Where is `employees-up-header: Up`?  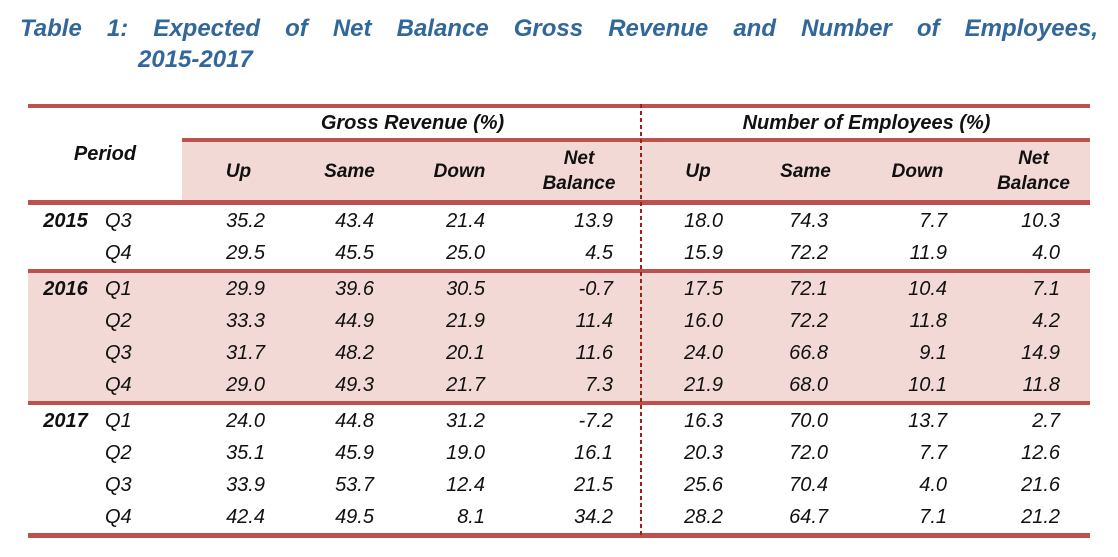
employees-up-header: Up is located at coordinates (698, 172).